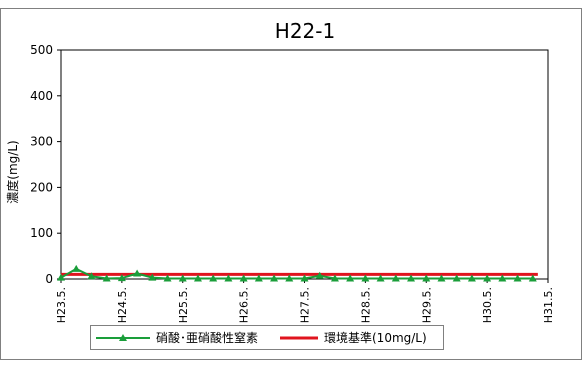  What do you see at coordinates (49, 279) in the screenshot?
I see `y-tick-label: 0` at bounding box center [49, 279].